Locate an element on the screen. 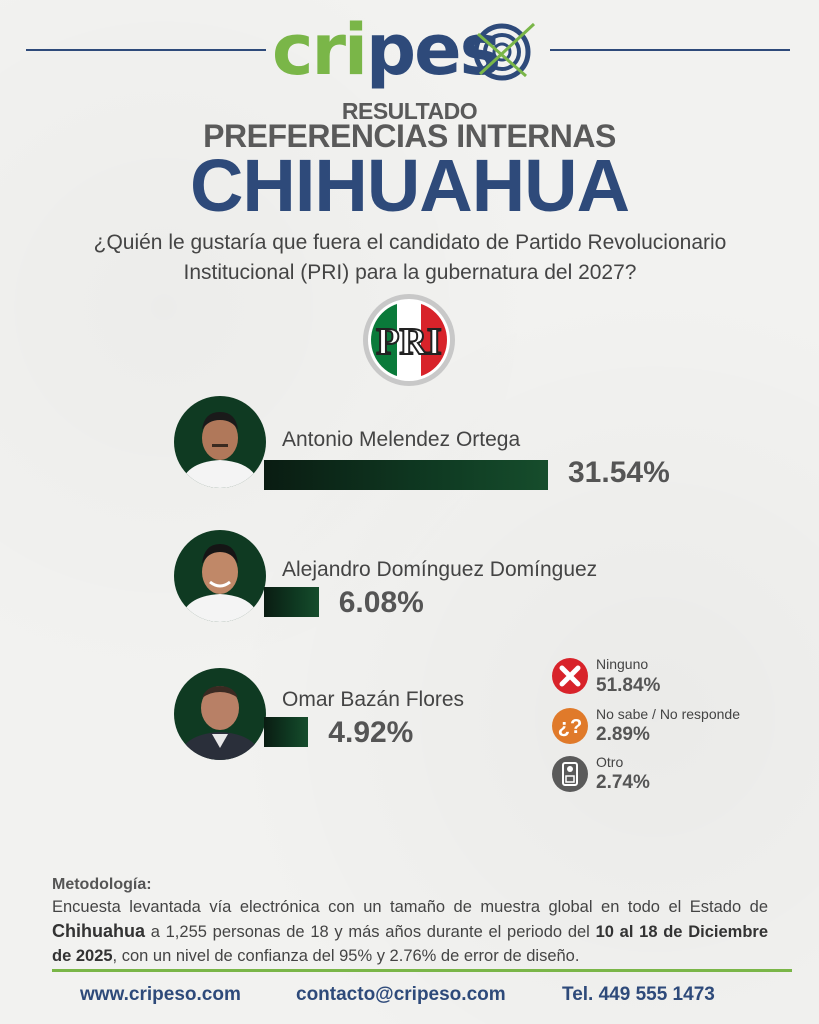 The width and height of the screenshot is (819, 1024). footer-phone: Tel. 449 555 1473 is located at coordinates (638, 994).